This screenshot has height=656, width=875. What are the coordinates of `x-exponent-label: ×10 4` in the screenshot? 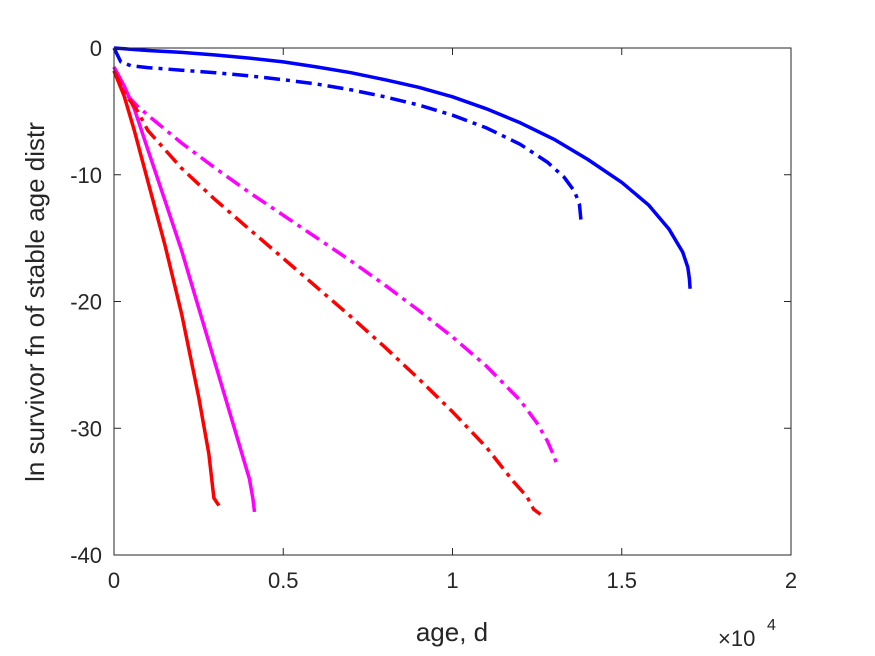 It's located at (747, 634).